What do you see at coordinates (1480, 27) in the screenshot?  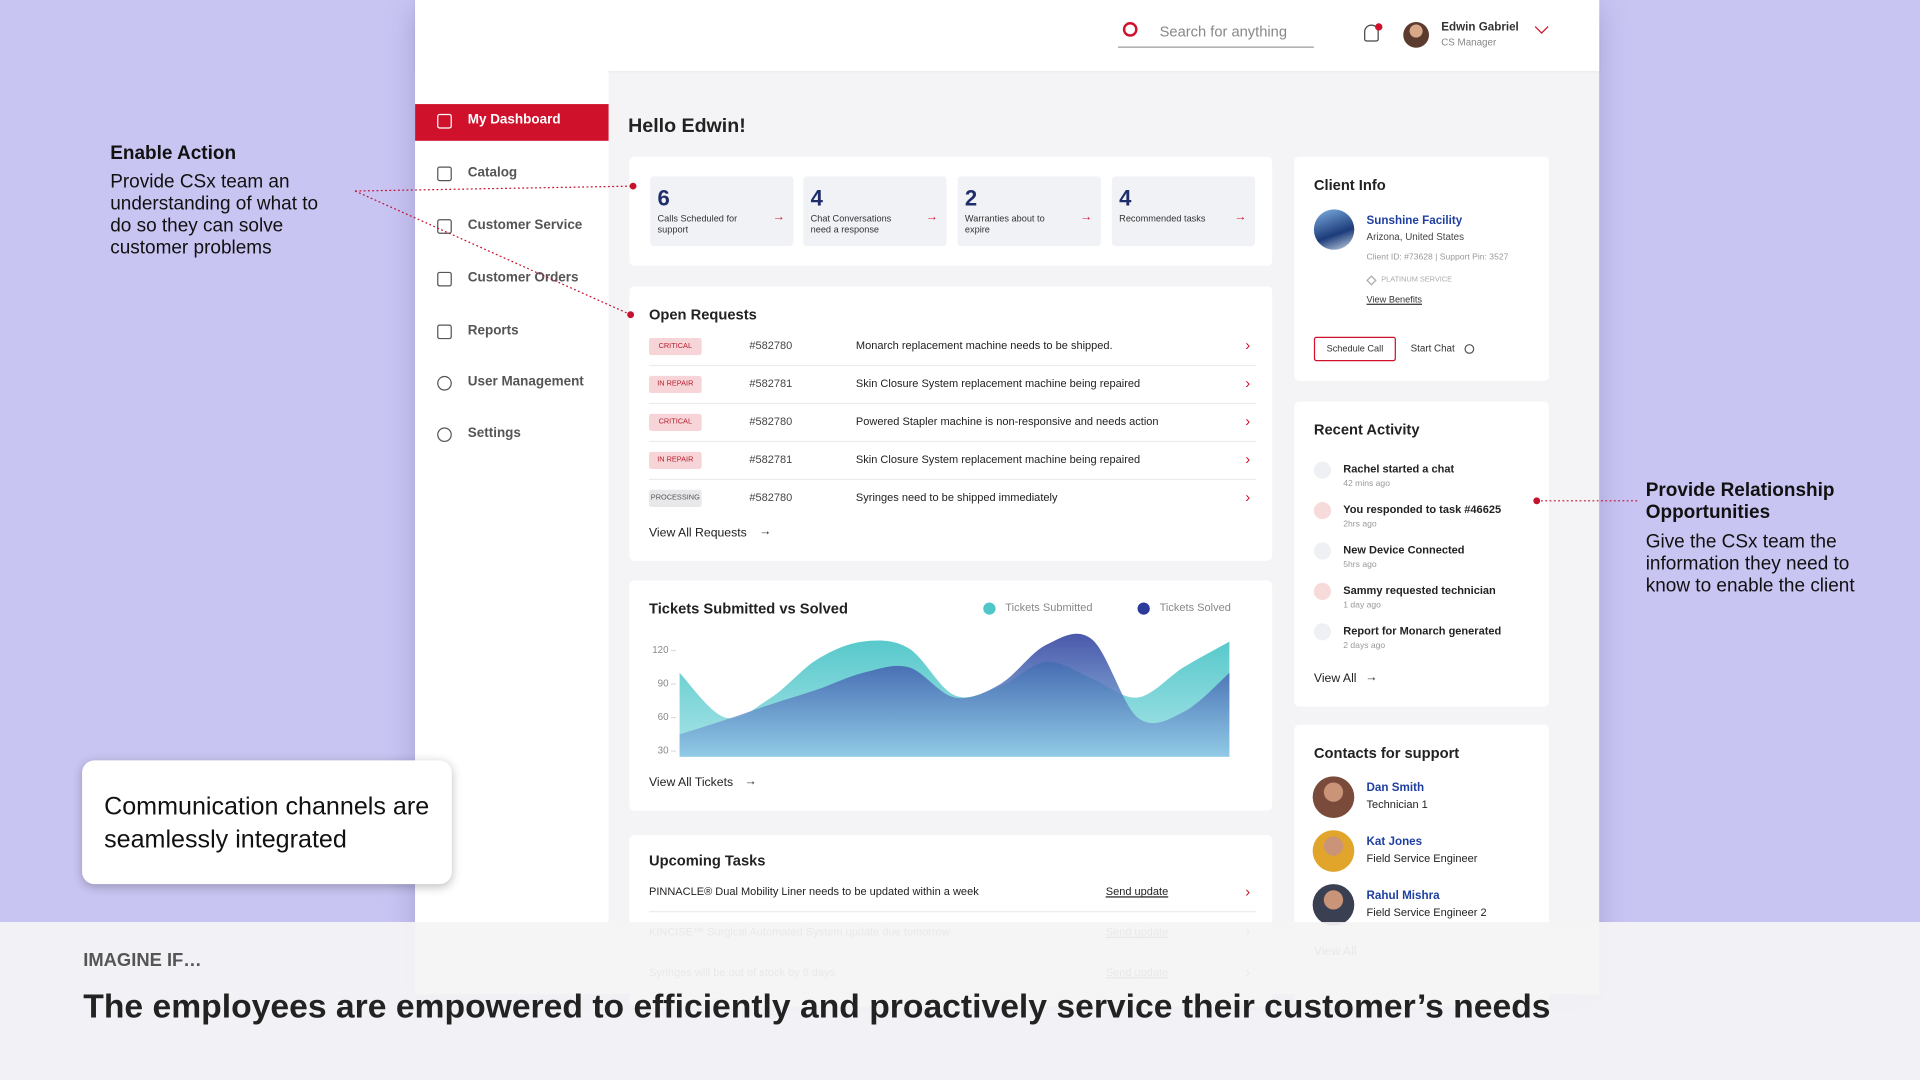 I see `user-name: Edwin Gabriel` at bounding box center [1480, 27].